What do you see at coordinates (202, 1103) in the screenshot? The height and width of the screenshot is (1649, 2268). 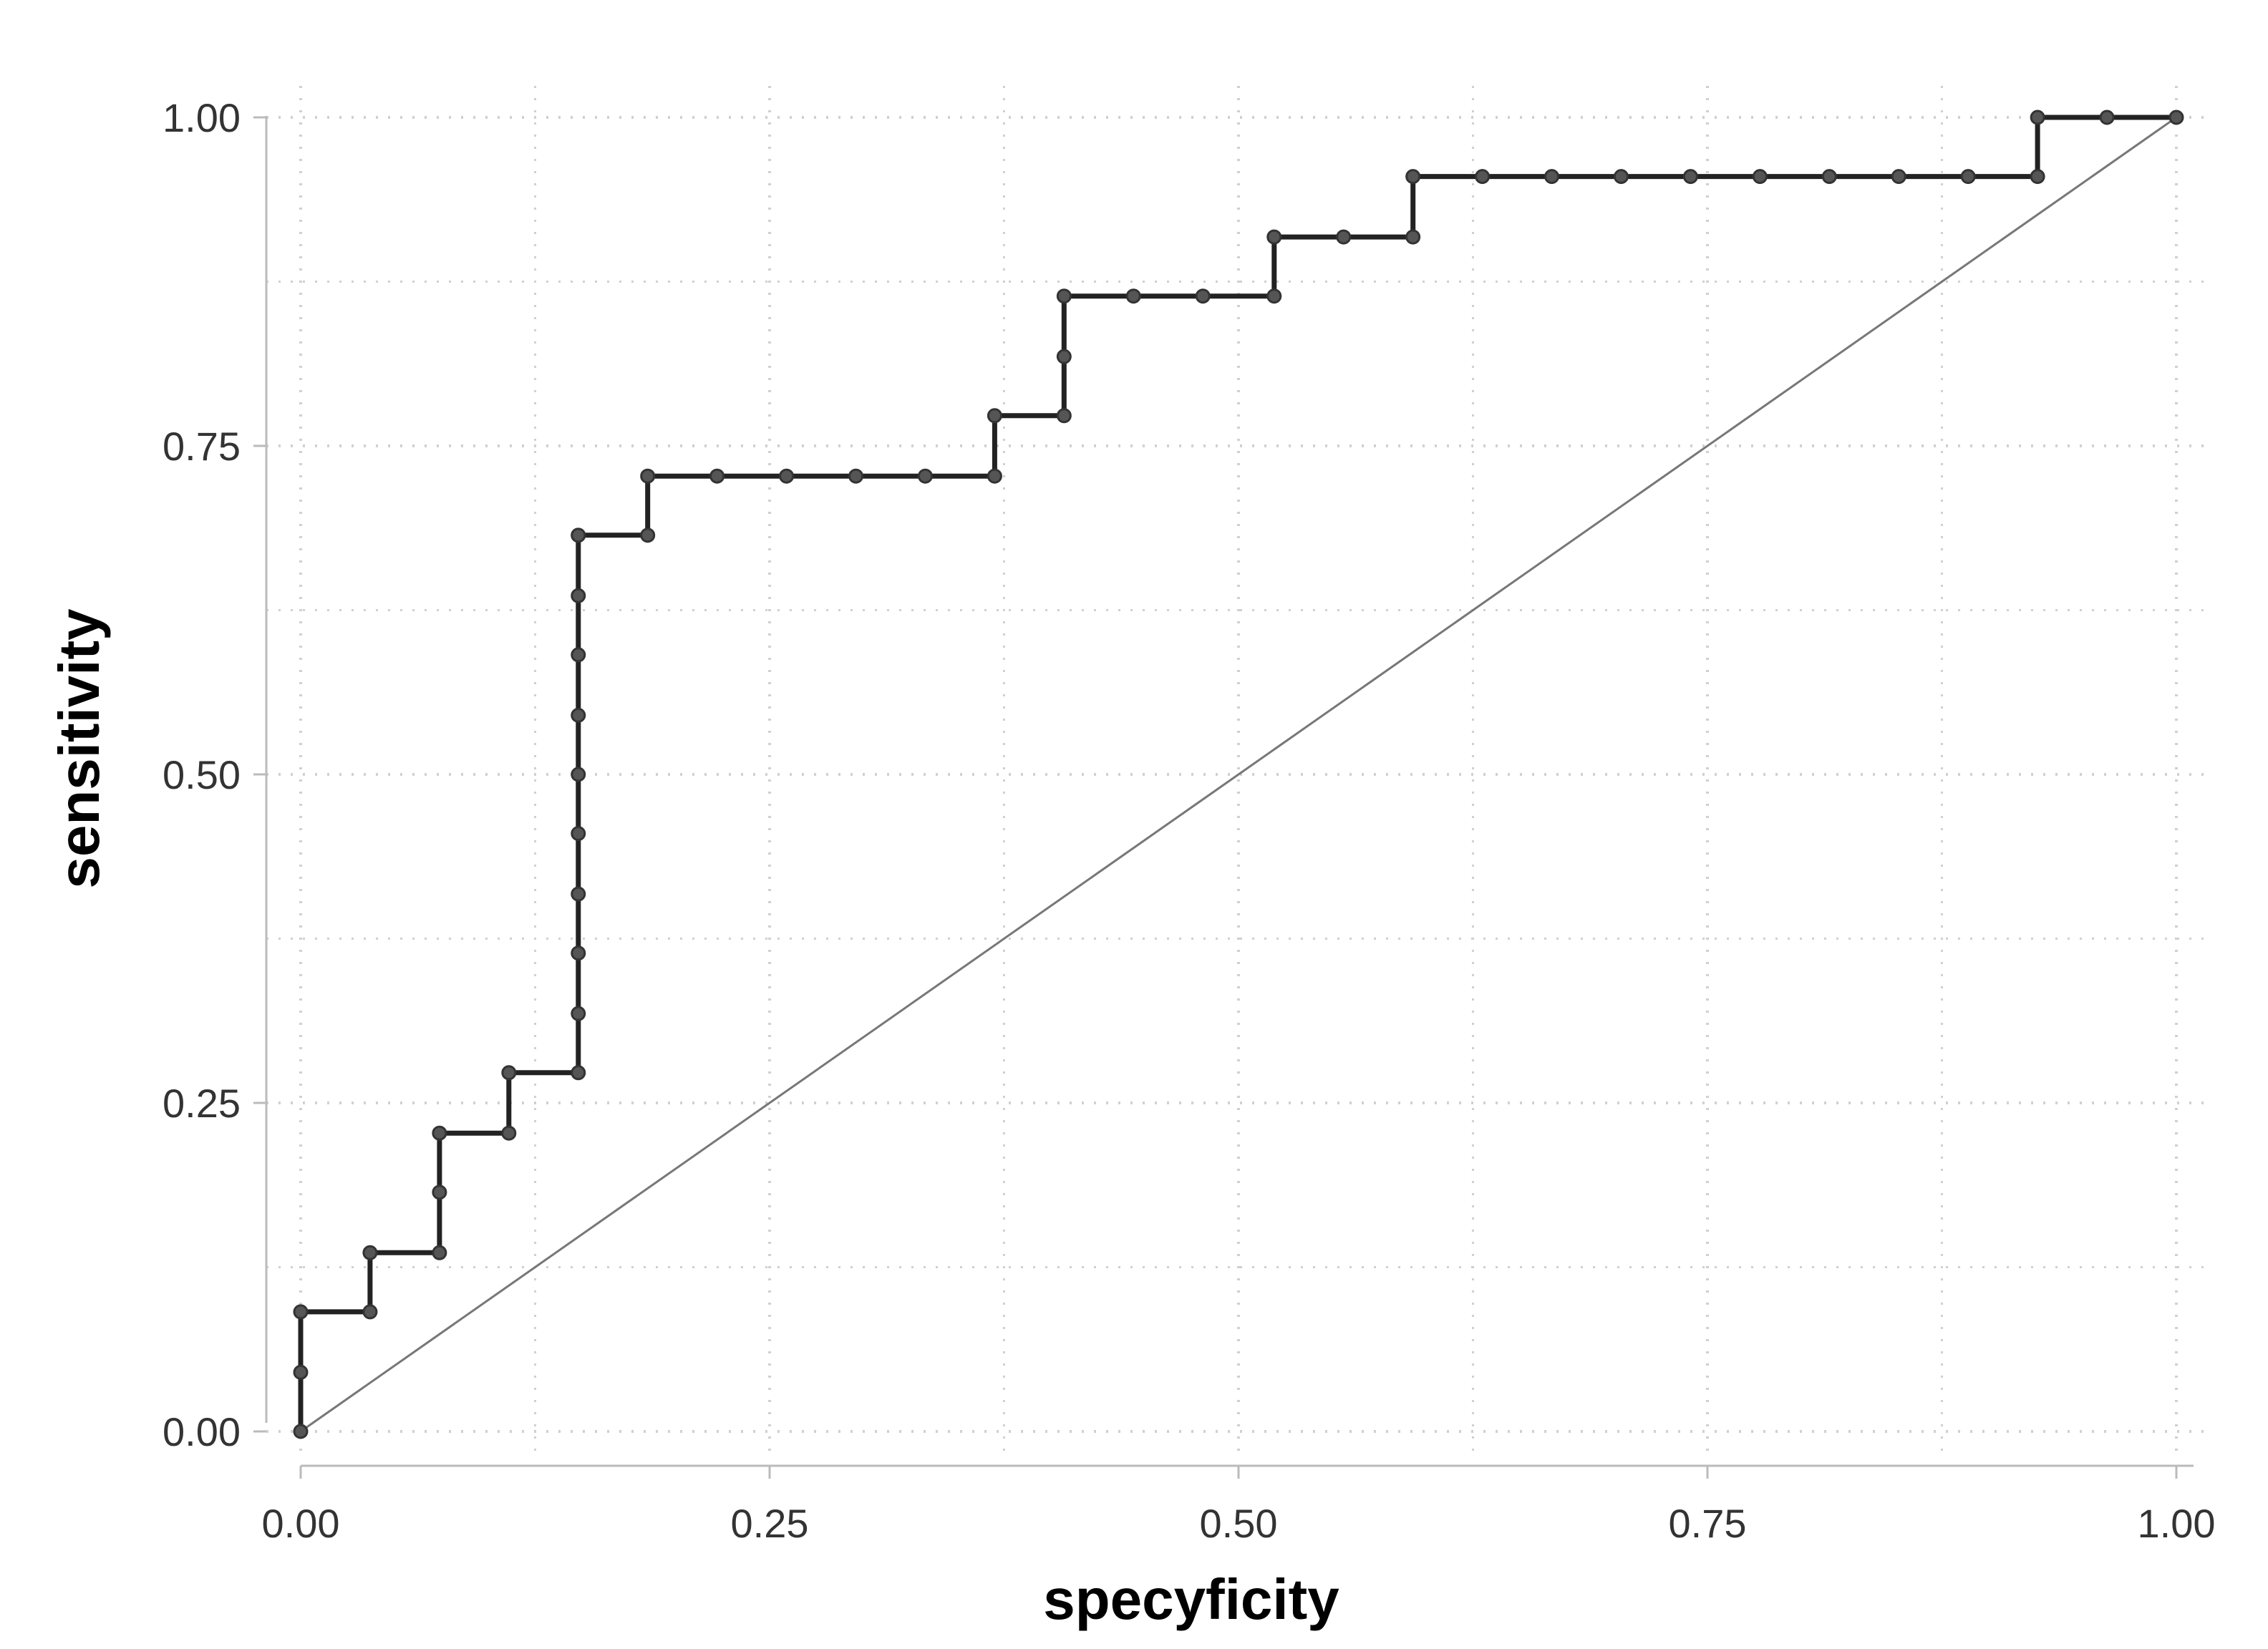 I see `y-tick-label-1: 0.25` at bounding box center [202, 1103].